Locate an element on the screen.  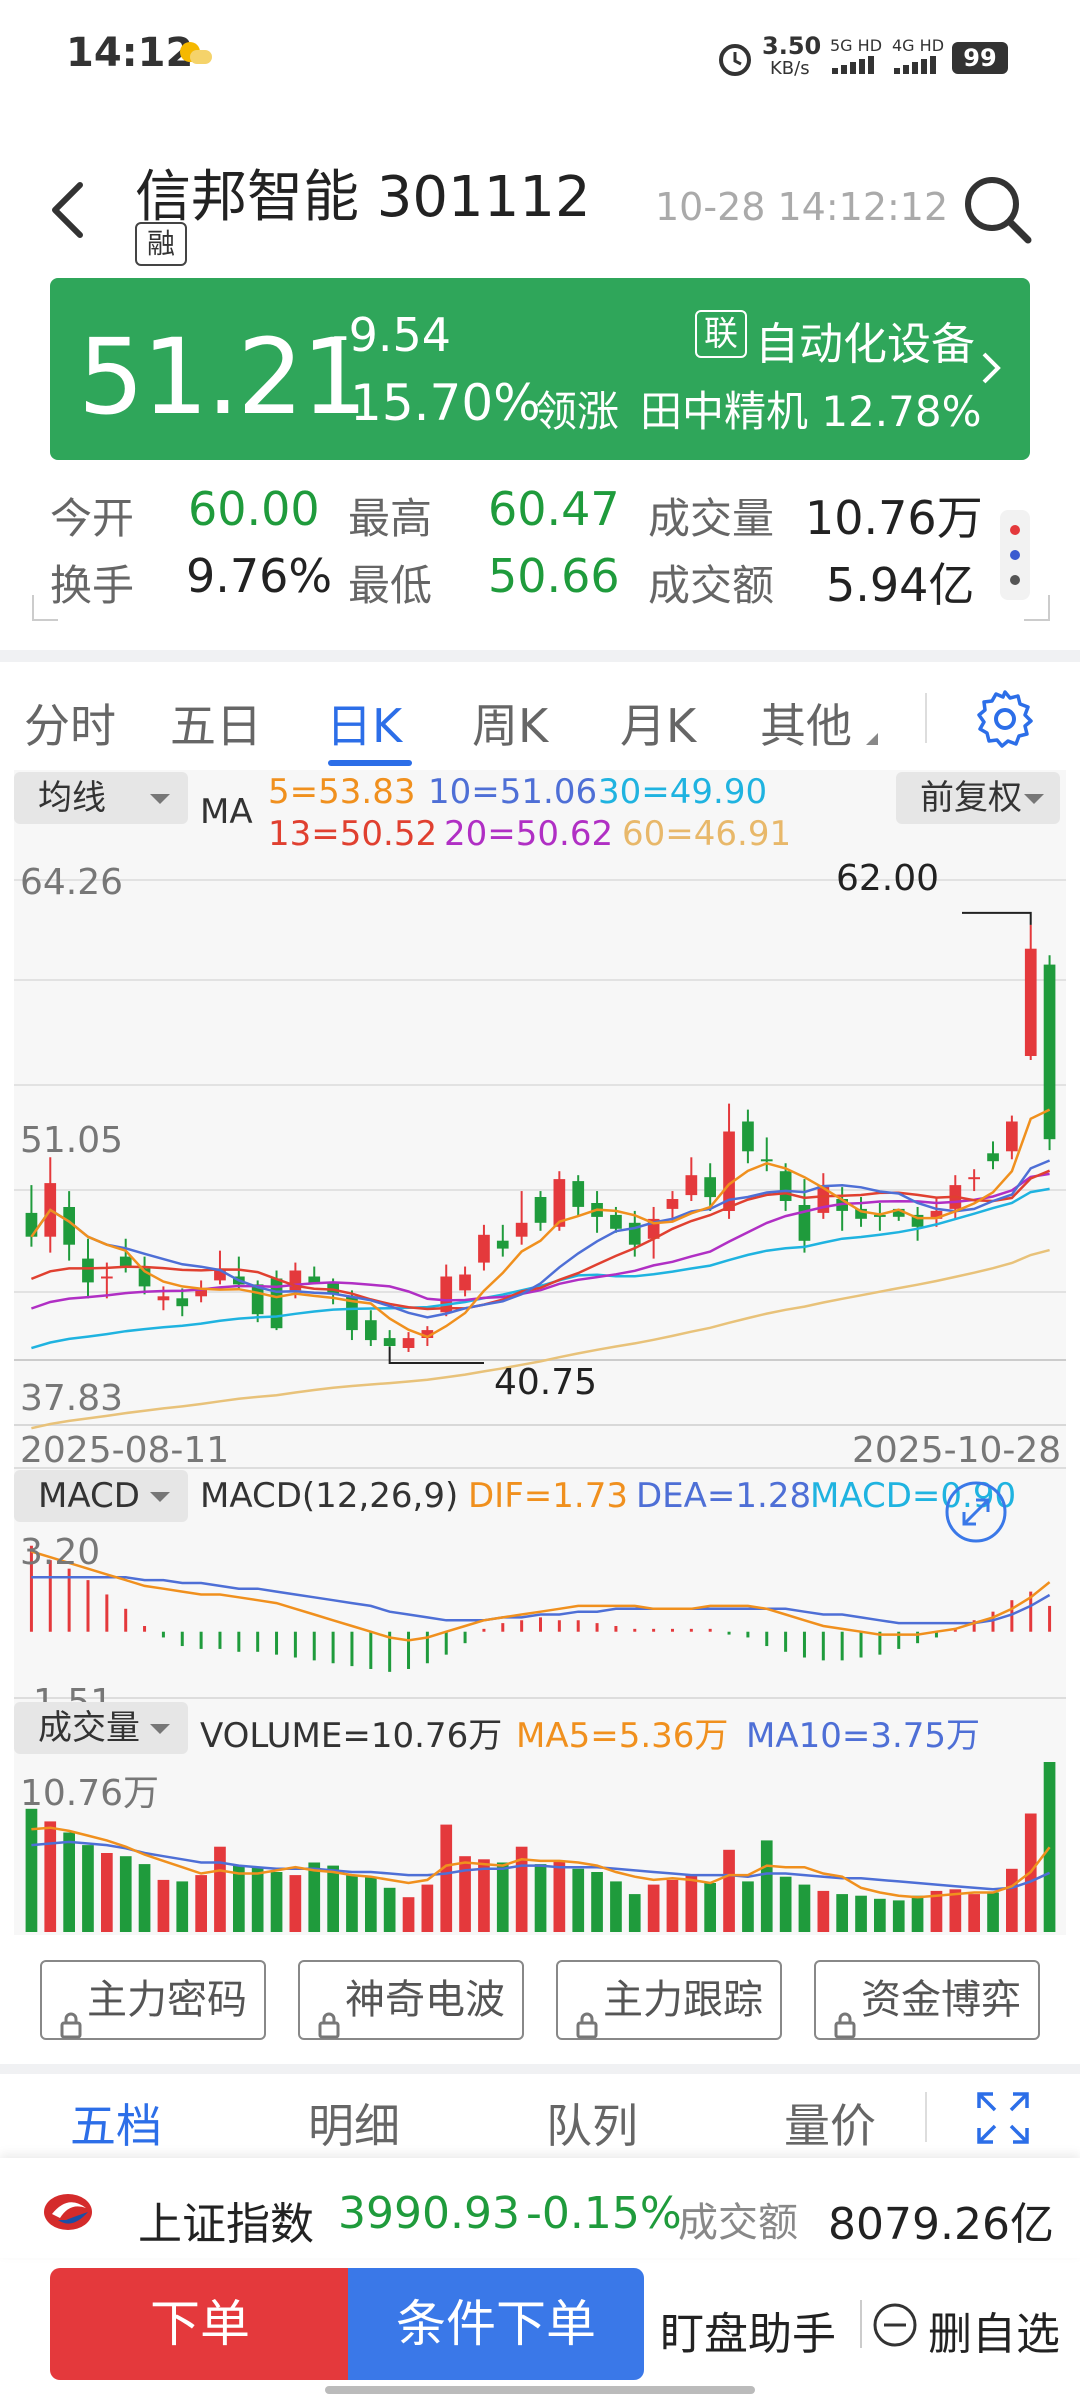
open-label: 今开 is located at coordinates (92, 518).